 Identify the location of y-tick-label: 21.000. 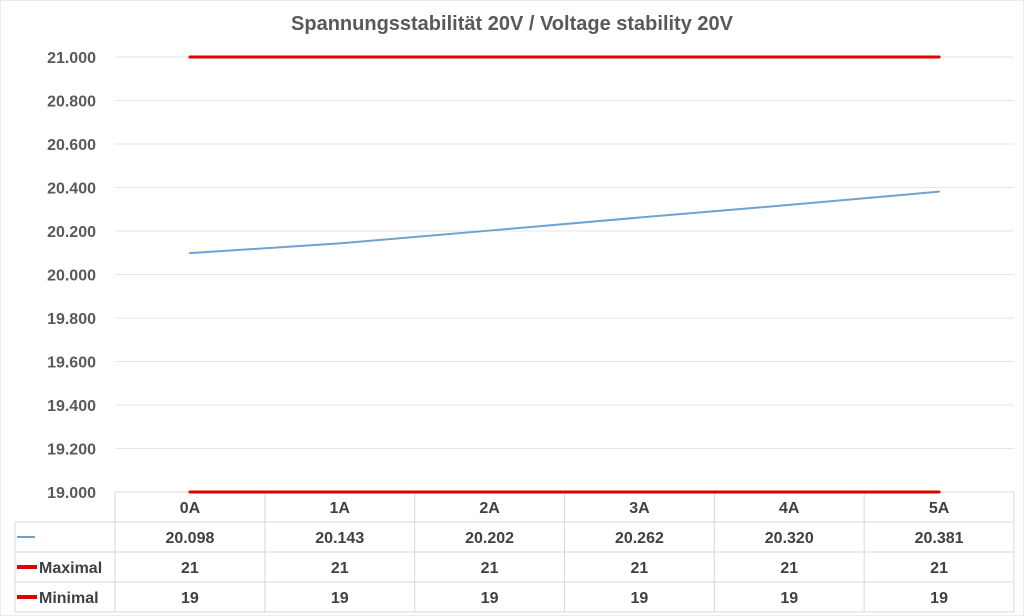
(71, 58).